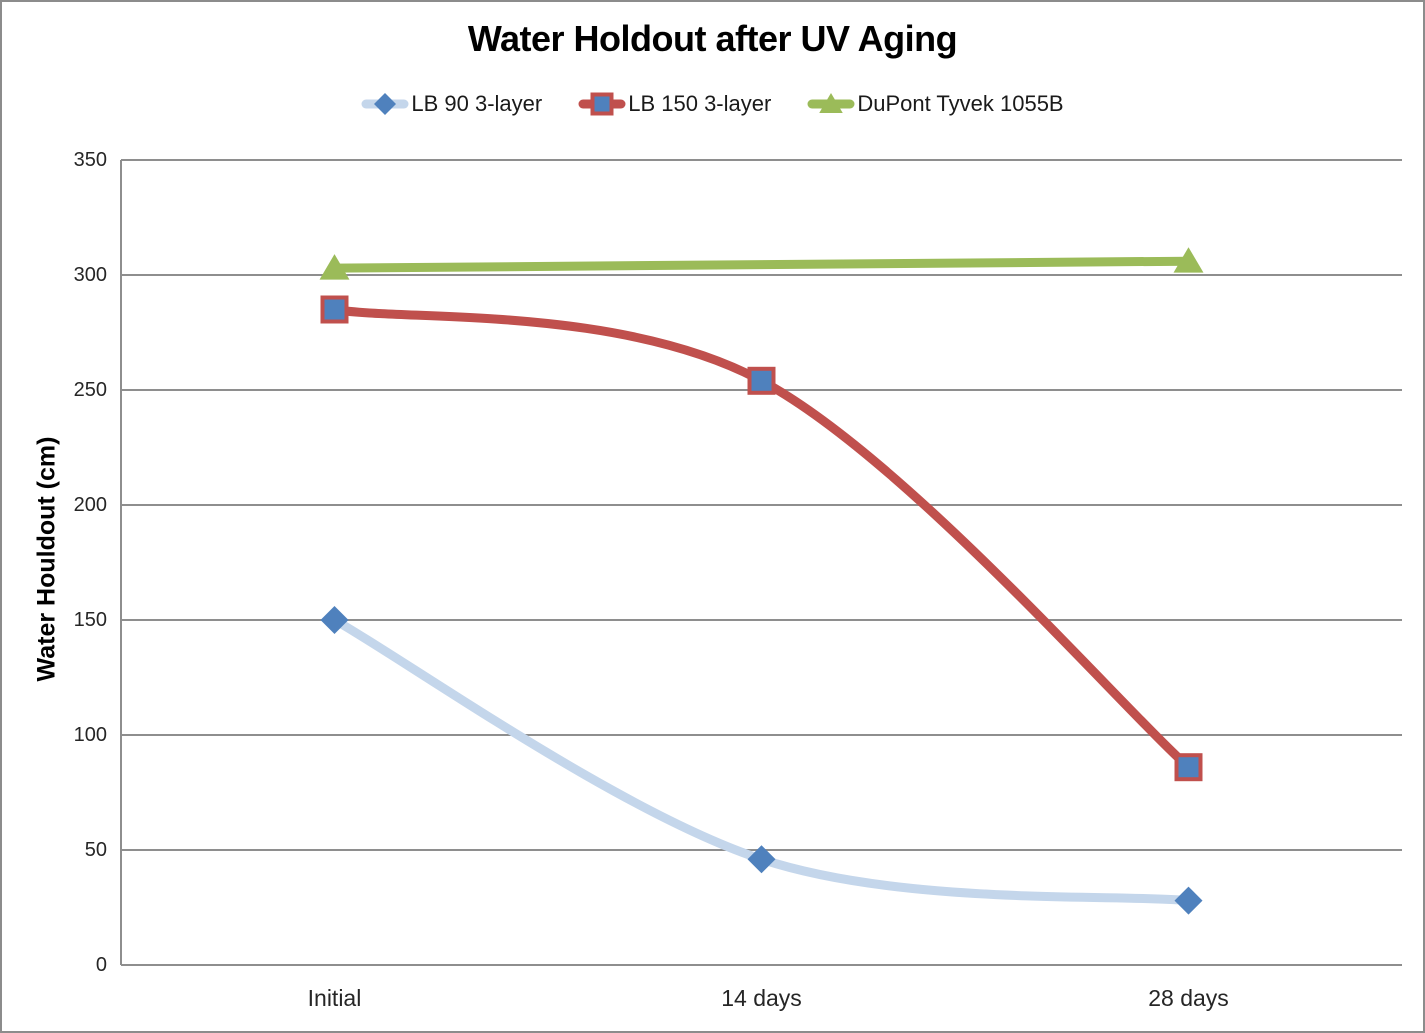 The height and width of the screenshot is (1033, 1425). What do you see at coordinates (90, 160) in the screenshot?
I see `y-tick-label: 350` at bounding box center [90, 160].